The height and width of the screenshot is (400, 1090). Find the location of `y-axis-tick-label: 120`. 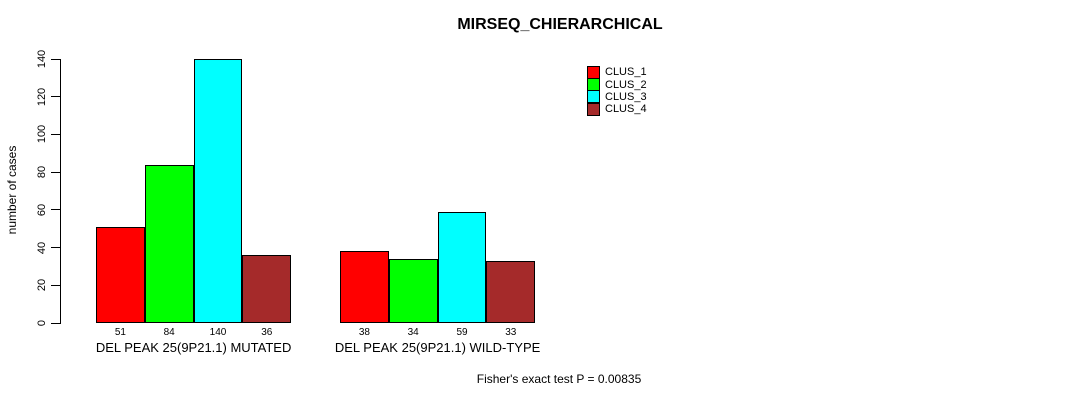

y-axis-tick-label: 120 is located at coordinates (42, 96).